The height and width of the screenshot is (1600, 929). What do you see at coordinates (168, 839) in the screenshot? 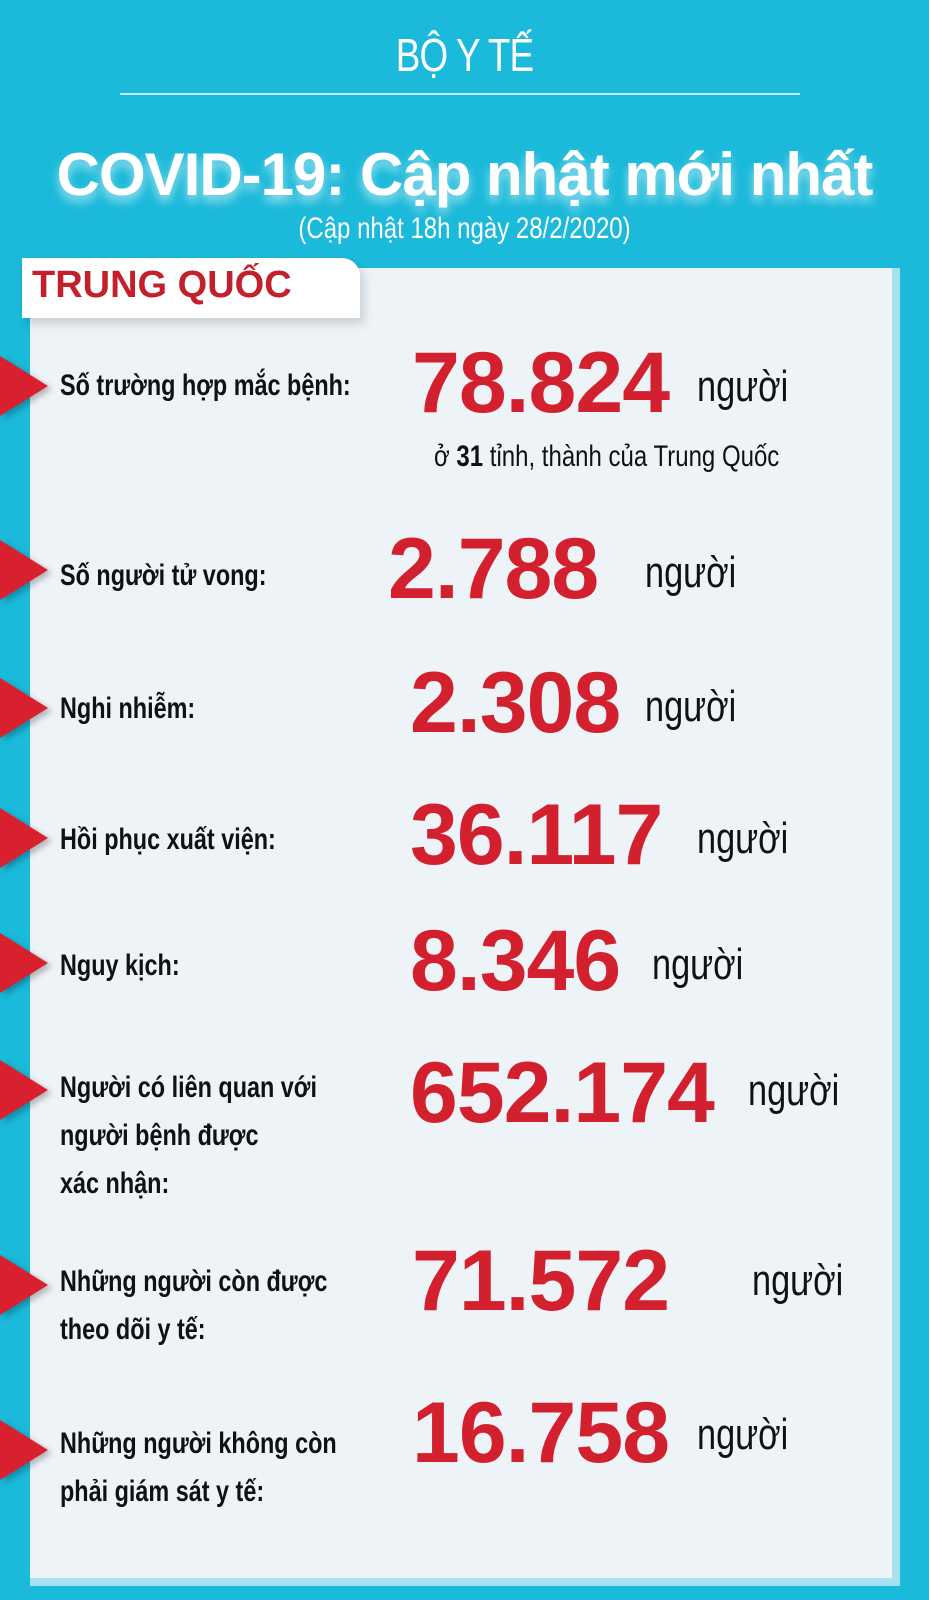
I see `stat-label: Hồi phục xuất viện:` at bounding box center [168, 839].